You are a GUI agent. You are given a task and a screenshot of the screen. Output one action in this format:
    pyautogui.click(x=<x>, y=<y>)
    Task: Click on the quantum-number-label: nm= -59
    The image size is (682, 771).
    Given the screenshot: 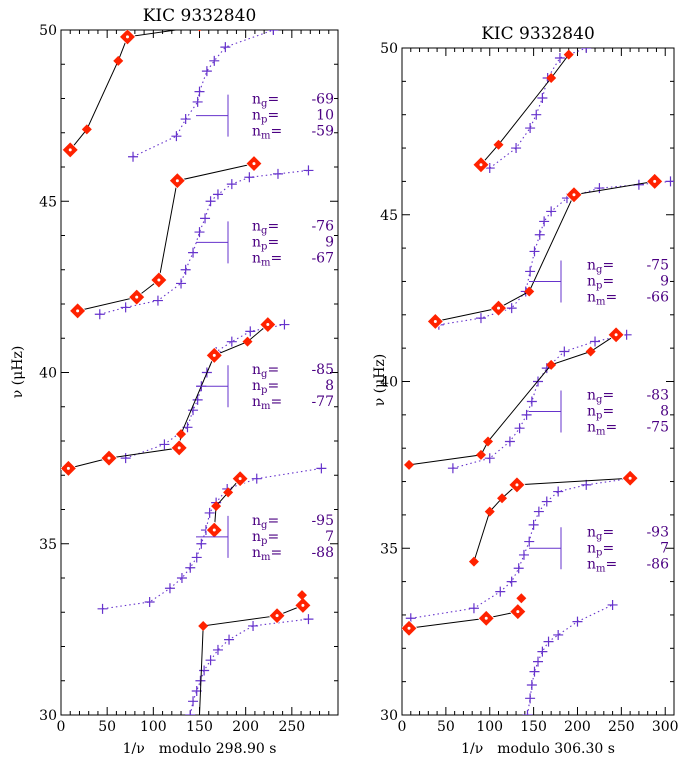 What is the action you would take?
    pyautogui.click(x=293, y=133)
    